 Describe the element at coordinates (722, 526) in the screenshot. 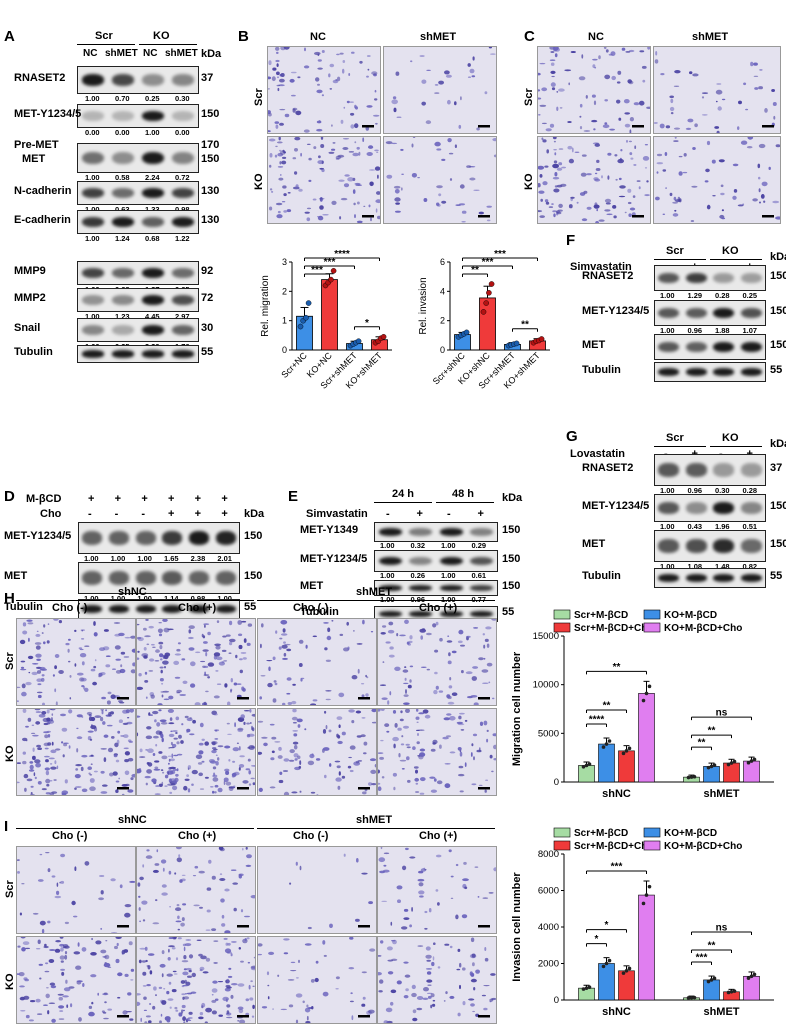

I see `quant-value: 1.96` at that location.